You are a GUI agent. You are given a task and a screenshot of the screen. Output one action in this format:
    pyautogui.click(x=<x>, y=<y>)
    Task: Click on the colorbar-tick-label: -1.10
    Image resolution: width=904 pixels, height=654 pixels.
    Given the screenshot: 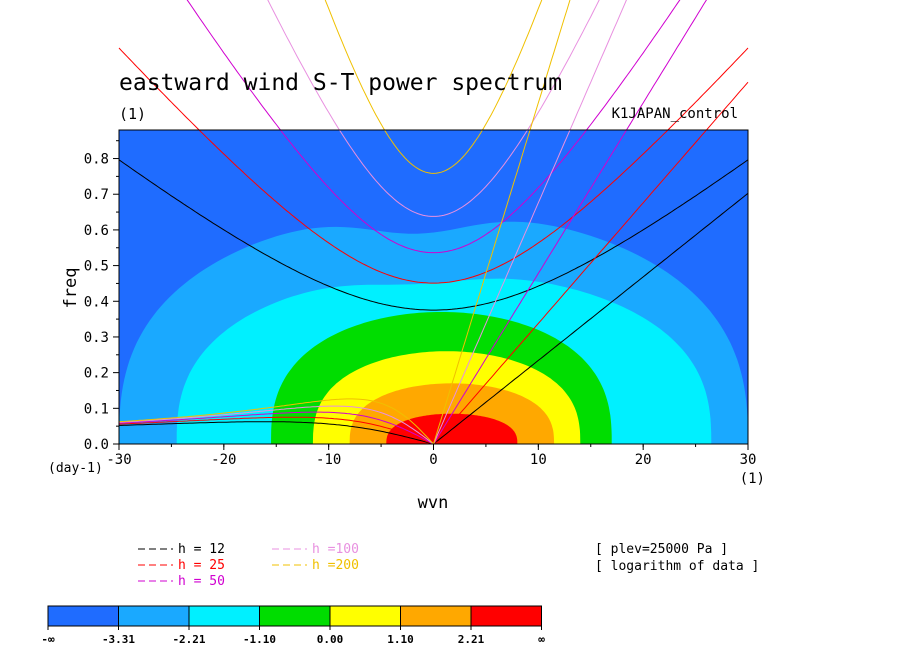 What is the action you would take?
    pyautogui.click(x=259, y=639)
    